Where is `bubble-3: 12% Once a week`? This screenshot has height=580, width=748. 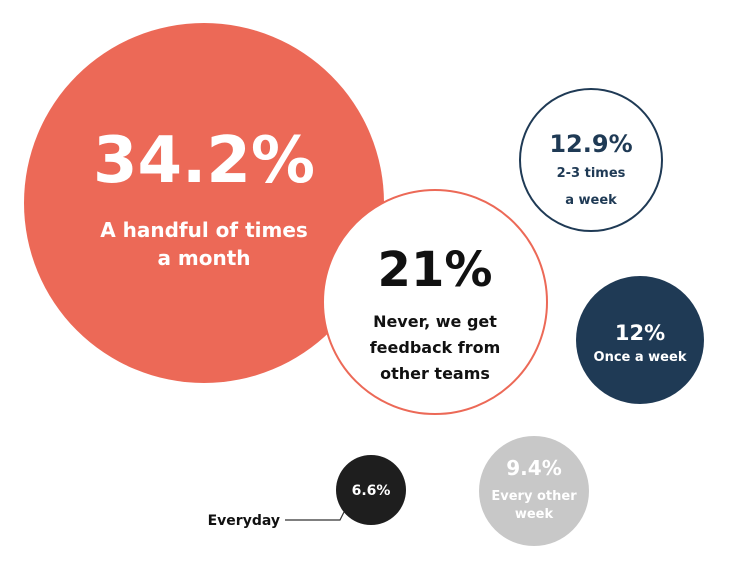
bubble-3: 12% Once a week is located at coordinates (640, 340).